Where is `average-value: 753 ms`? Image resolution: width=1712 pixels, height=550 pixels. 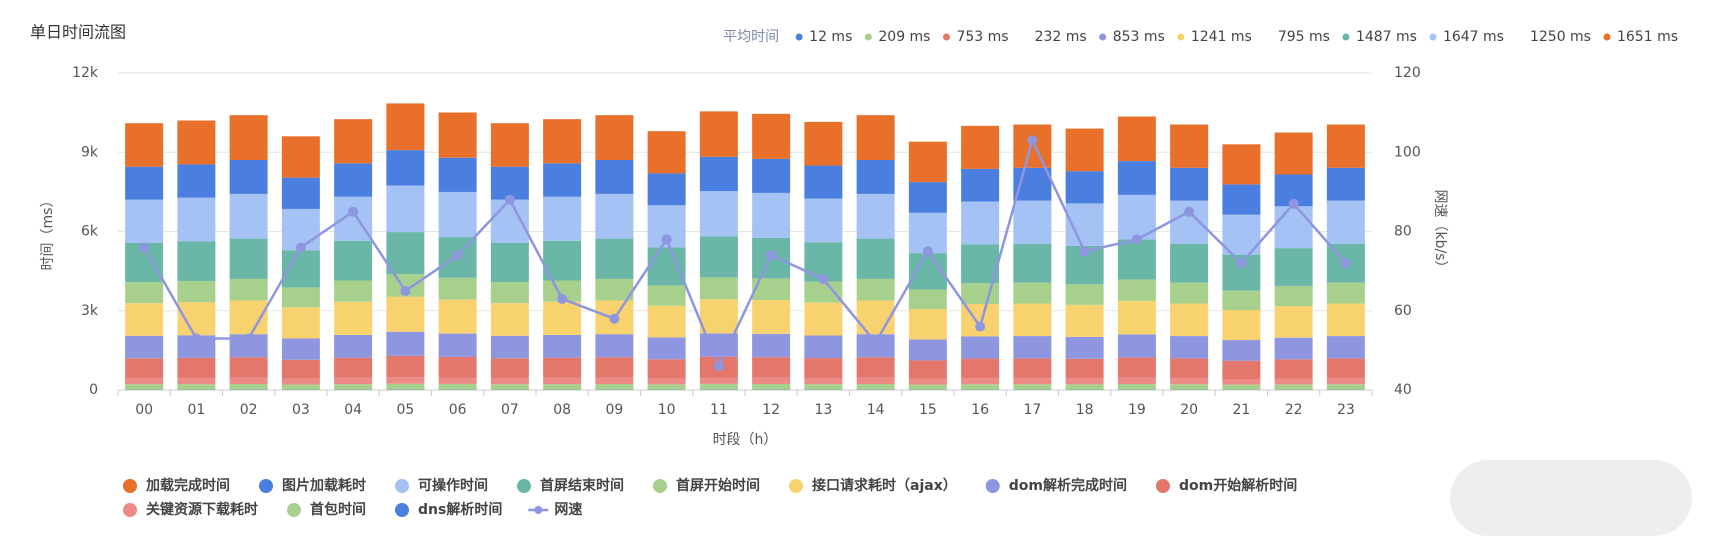
average-value: 753 ms is located at coordinates (982, 37).